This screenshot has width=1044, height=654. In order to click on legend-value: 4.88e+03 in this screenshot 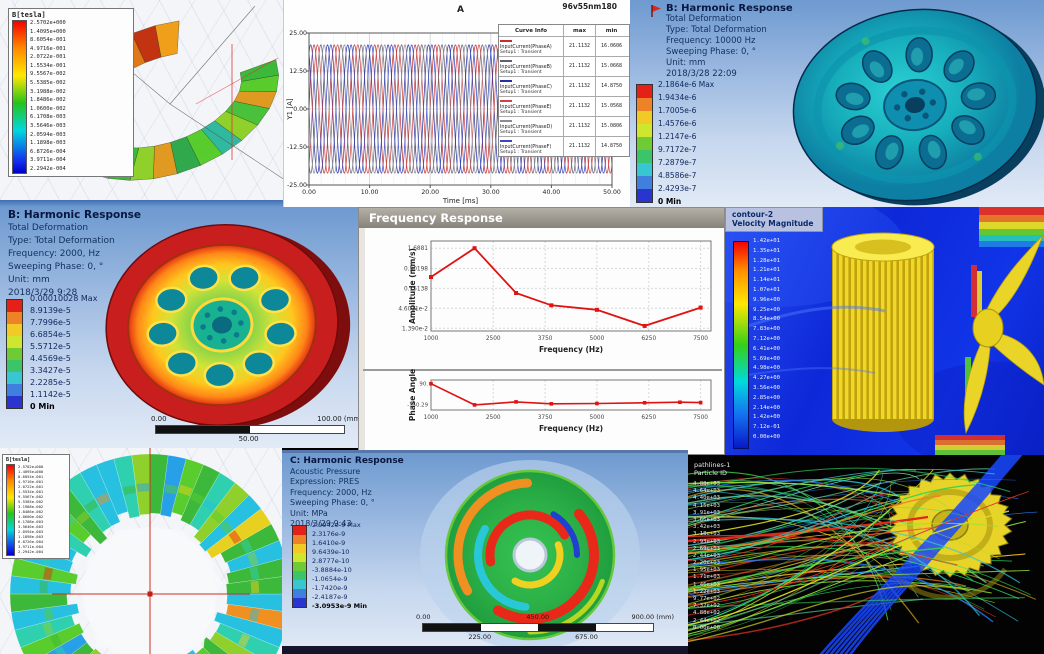, I will do `click(706, 484)`.